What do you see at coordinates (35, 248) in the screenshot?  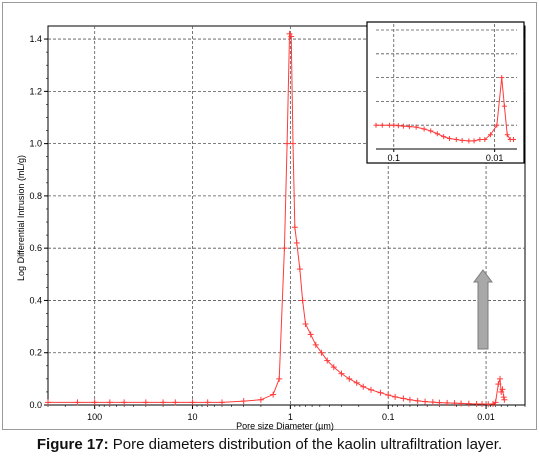 I see `y-tick-label-3: 0.6` at bounding box center [35, 248].